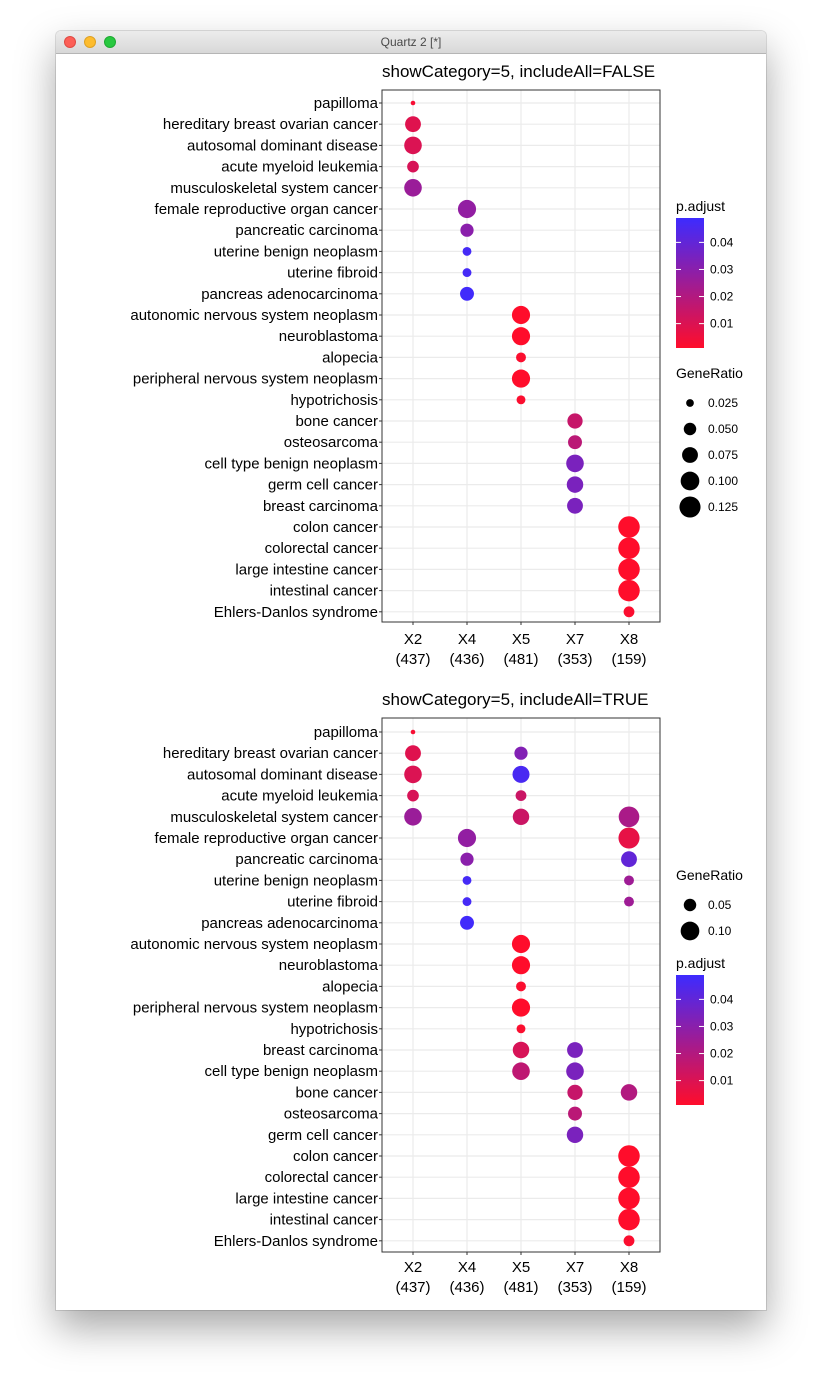  Describe the element at coordinates (282, 145) in the screenshot. I see `y-tick-label: autosomal dominant disease` at that location.